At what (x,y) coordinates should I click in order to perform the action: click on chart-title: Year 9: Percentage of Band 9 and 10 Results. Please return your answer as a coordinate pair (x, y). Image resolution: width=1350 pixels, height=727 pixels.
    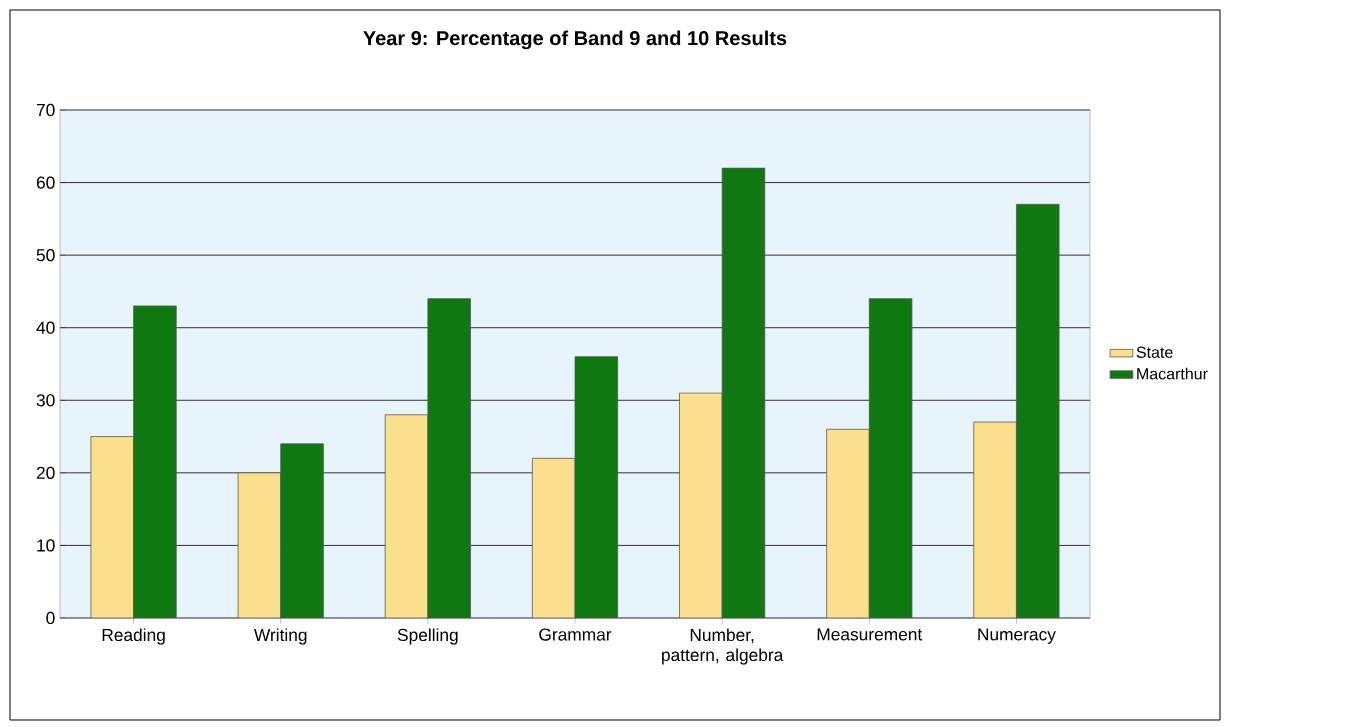
    Looking at the image, I should click on (575, 40).